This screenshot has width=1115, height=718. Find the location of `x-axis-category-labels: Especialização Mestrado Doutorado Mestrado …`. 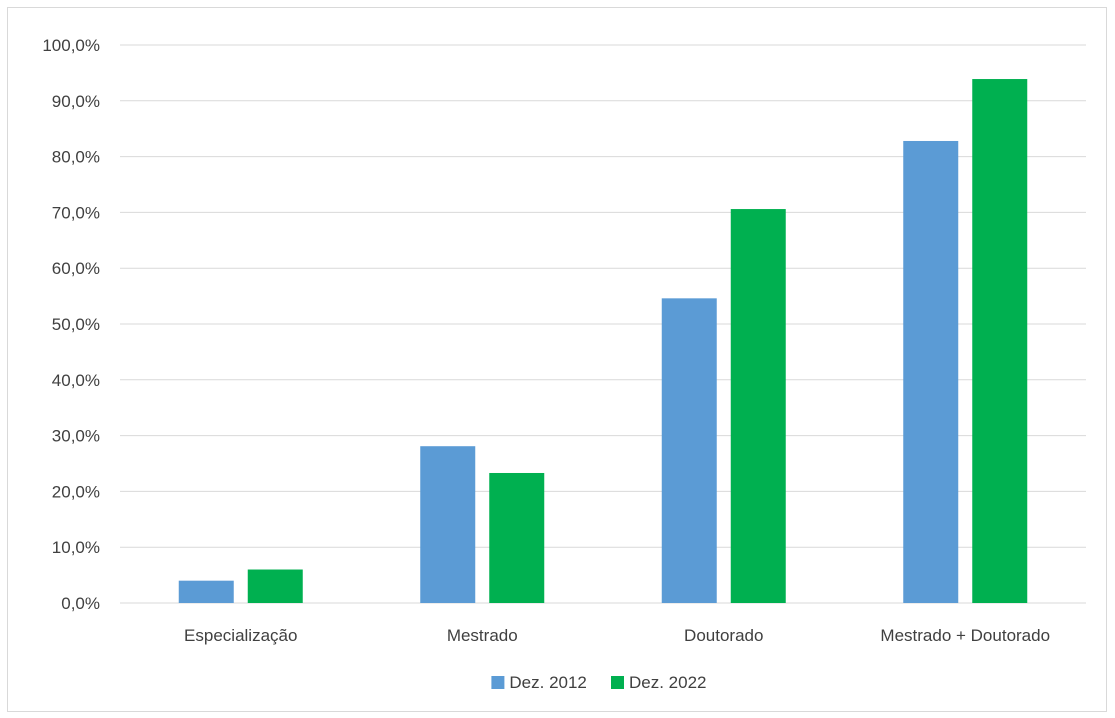

x-axis-category-labels: Especialização Mestrado Doutorado Mestrado … is located at coordinates (617, 635).